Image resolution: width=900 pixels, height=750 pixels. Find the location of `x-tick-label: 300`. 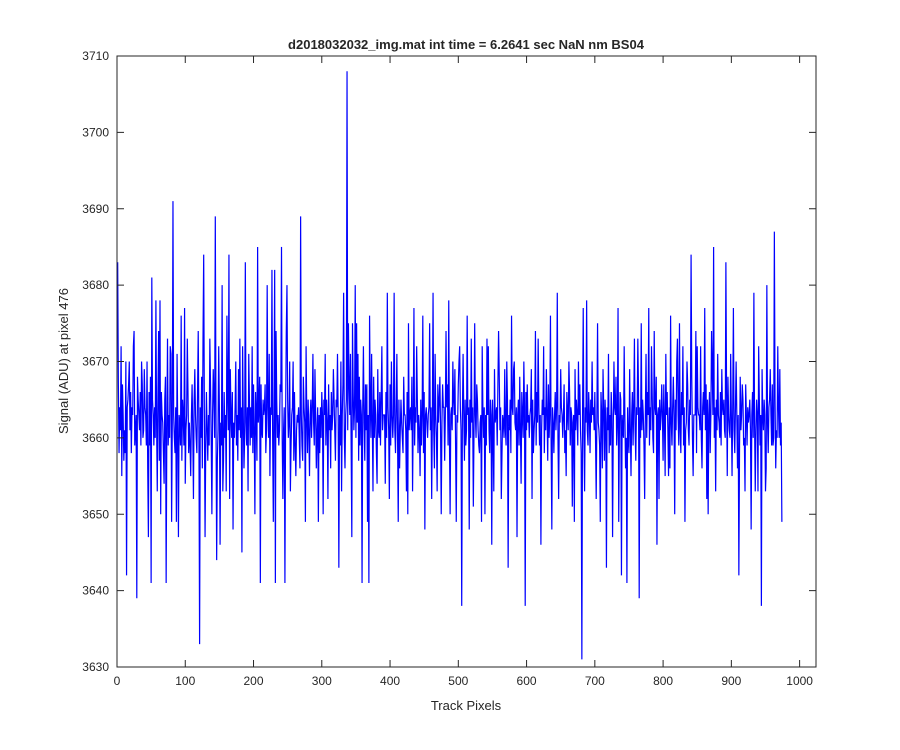

x-tick-label: 300 is located at coordinates (322, 681).